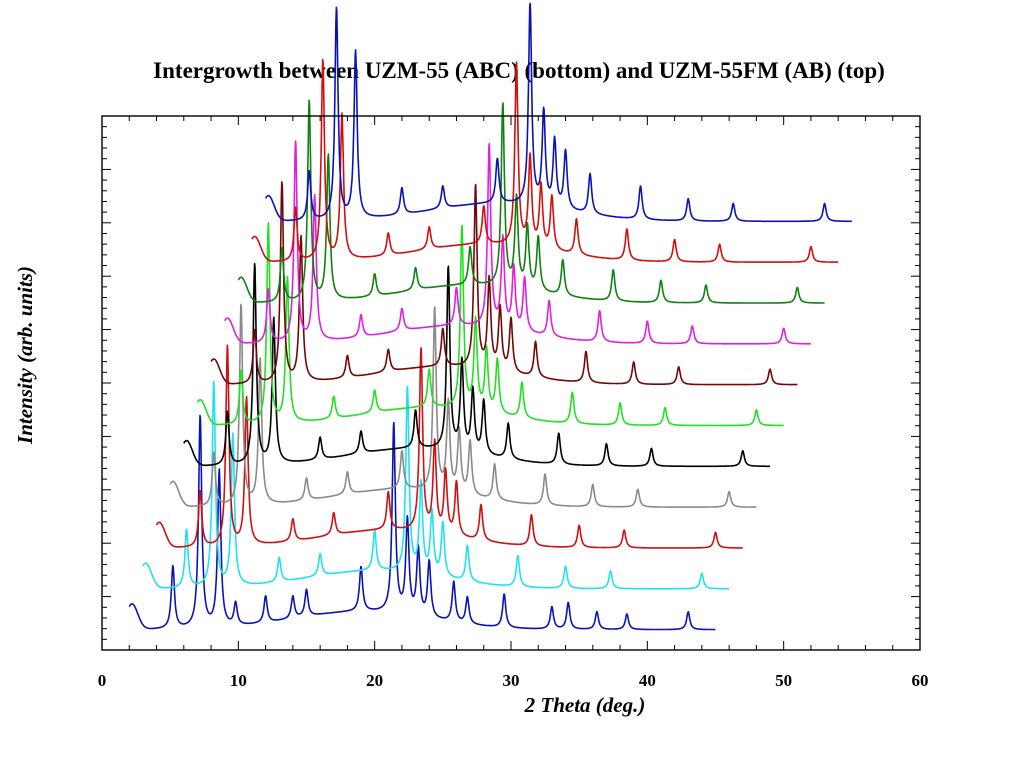 Image resolution: width=1024 pixels, height=768 pixels. Describe the element at coordinates (647, 680) in the screenshot. I see `x-tick-label-40: 40` at that location.